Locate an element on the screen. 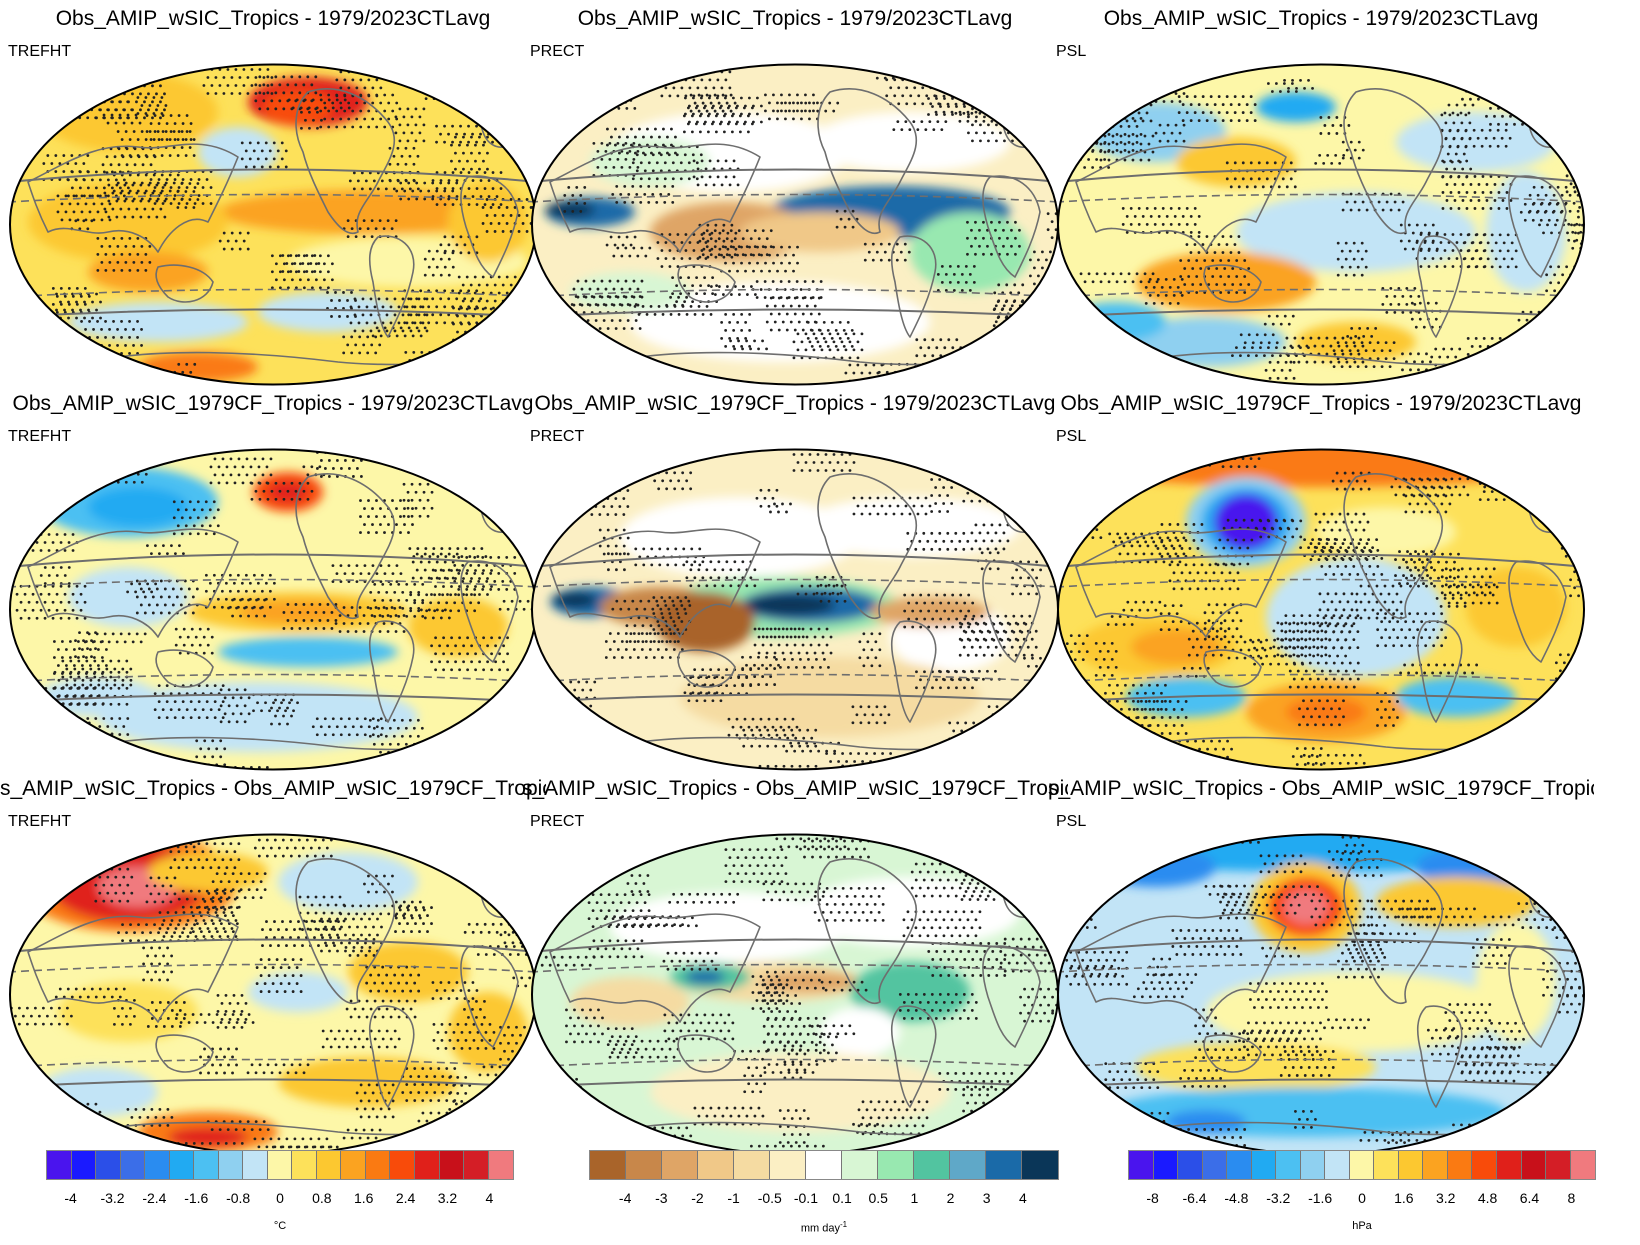  colorbar-unit: °C is located at coordinates (280, 1226).